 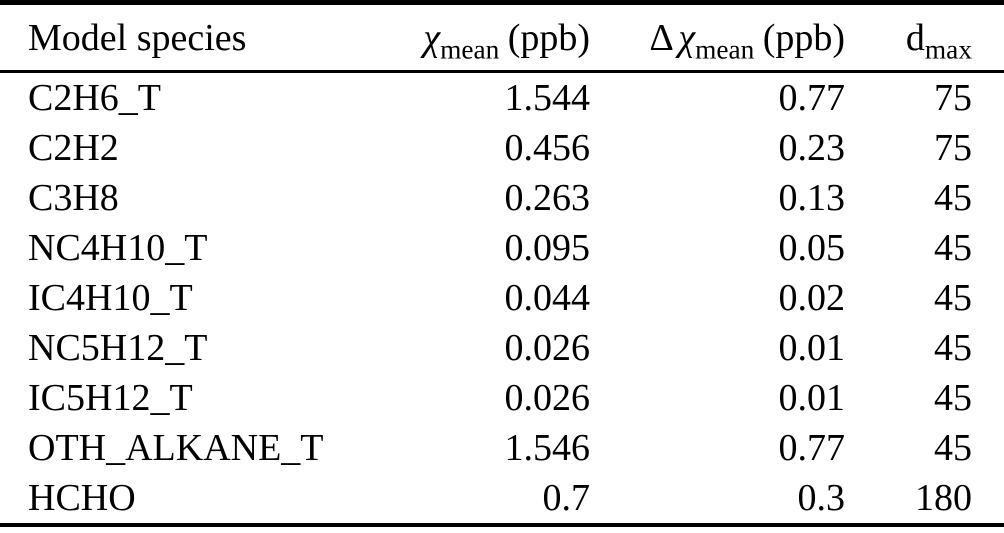 I want to click on species-cell: NC5H12_T, so click(x=118, y=348).